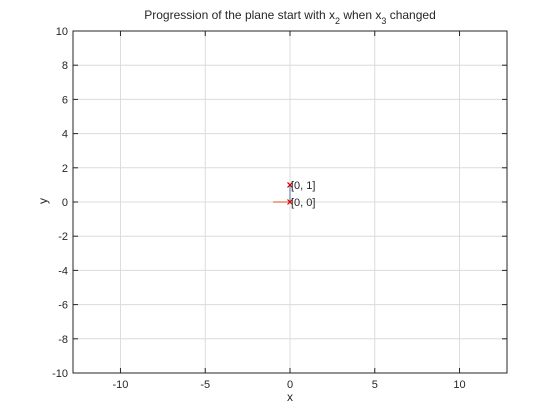 The width and height of the screenshot is (560, 420). Describe the element at coordinates (375, 385) in the screenshot. I see `x-tick-label: 5` at that location.